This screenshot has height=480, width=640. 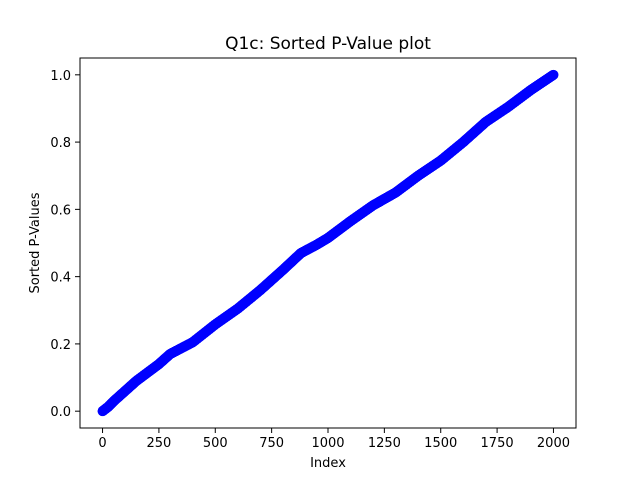 I want to click on x-tick-label: 1250, so click(x=384, y=443).